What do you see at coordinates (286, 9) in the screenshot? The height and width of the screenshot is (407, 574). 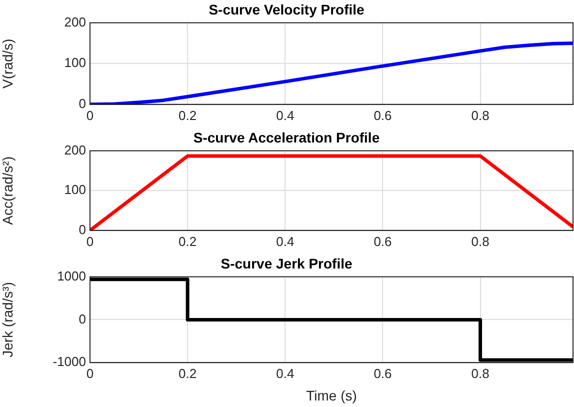 I see `chart-title: S-curve Velocity Profile` at bounding box center [286, 9].